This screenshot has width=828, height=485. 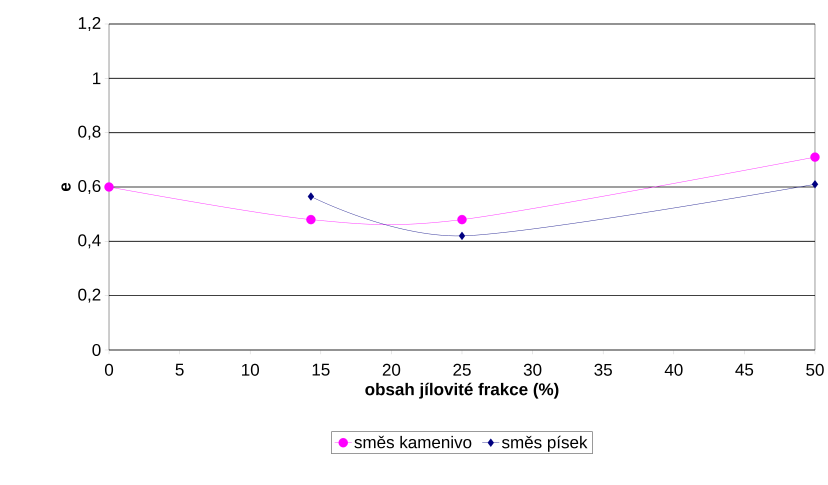 I want to click on x-tick-label: 15, so click(x=321, y=370).